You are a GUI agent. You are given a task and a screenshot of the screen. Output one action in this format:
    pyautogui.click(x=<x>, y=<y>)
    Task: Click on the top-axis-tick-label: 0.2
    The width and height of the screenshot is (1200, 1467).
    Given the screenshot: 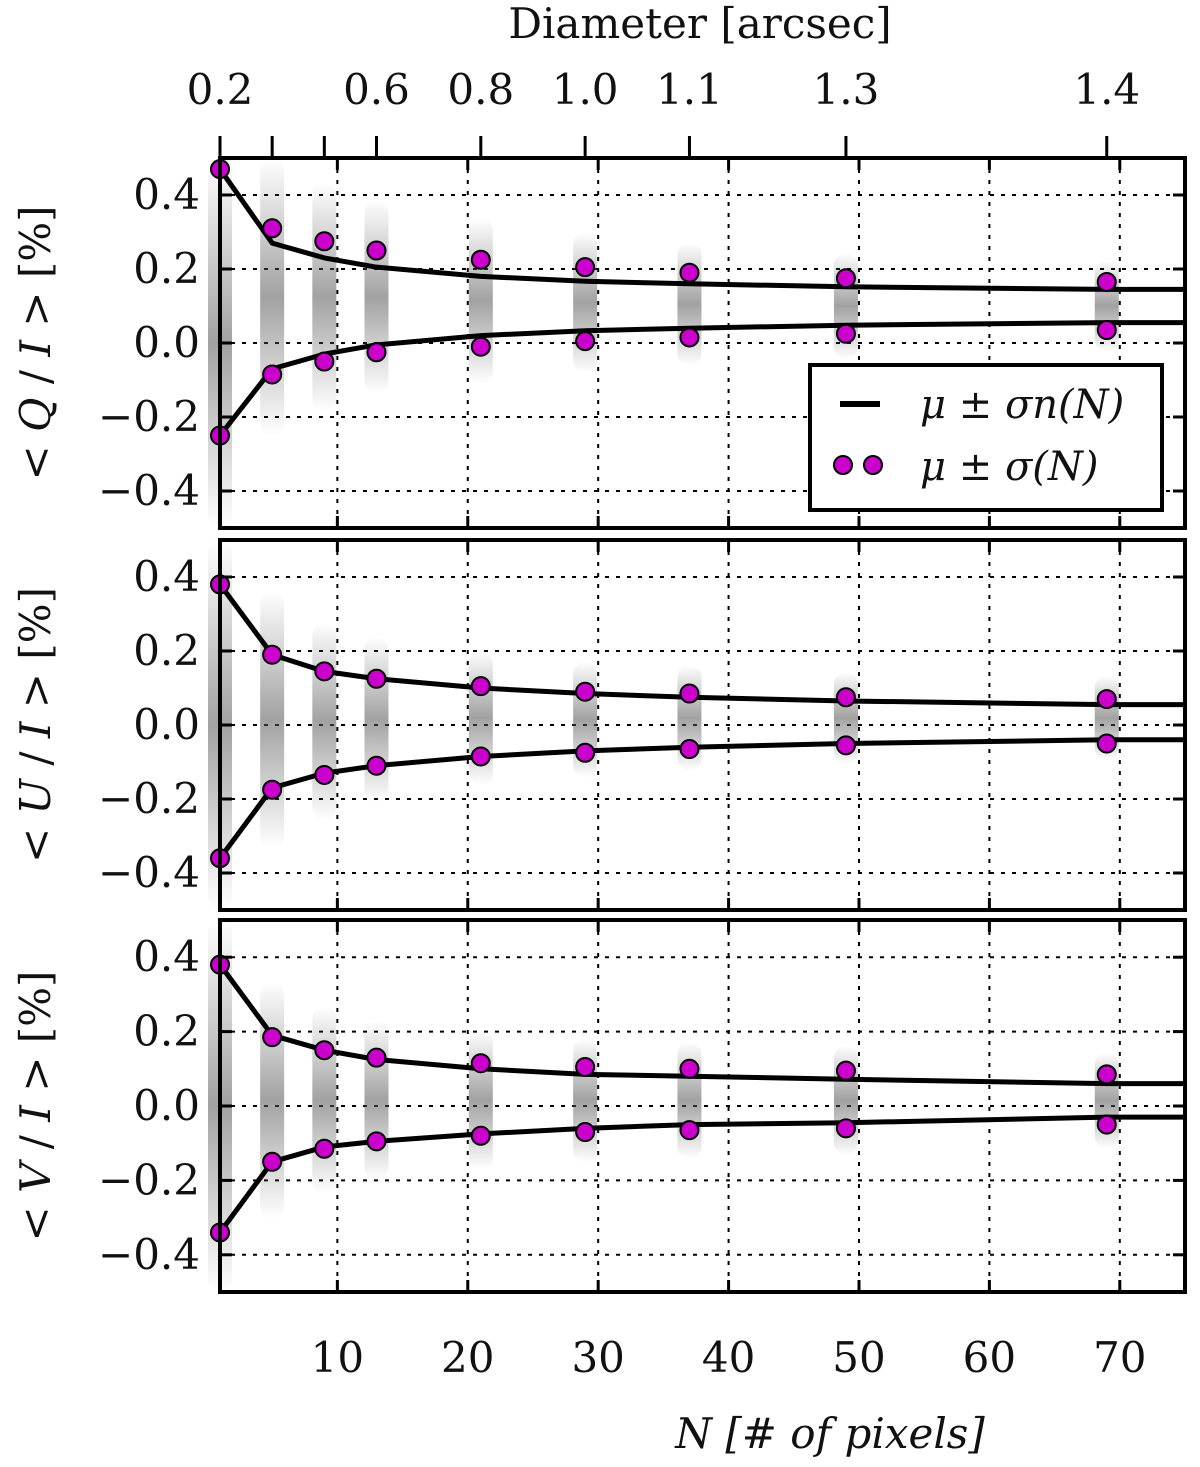 What is the action you would take?
    pyautogui.click(x=220, y=89)
    